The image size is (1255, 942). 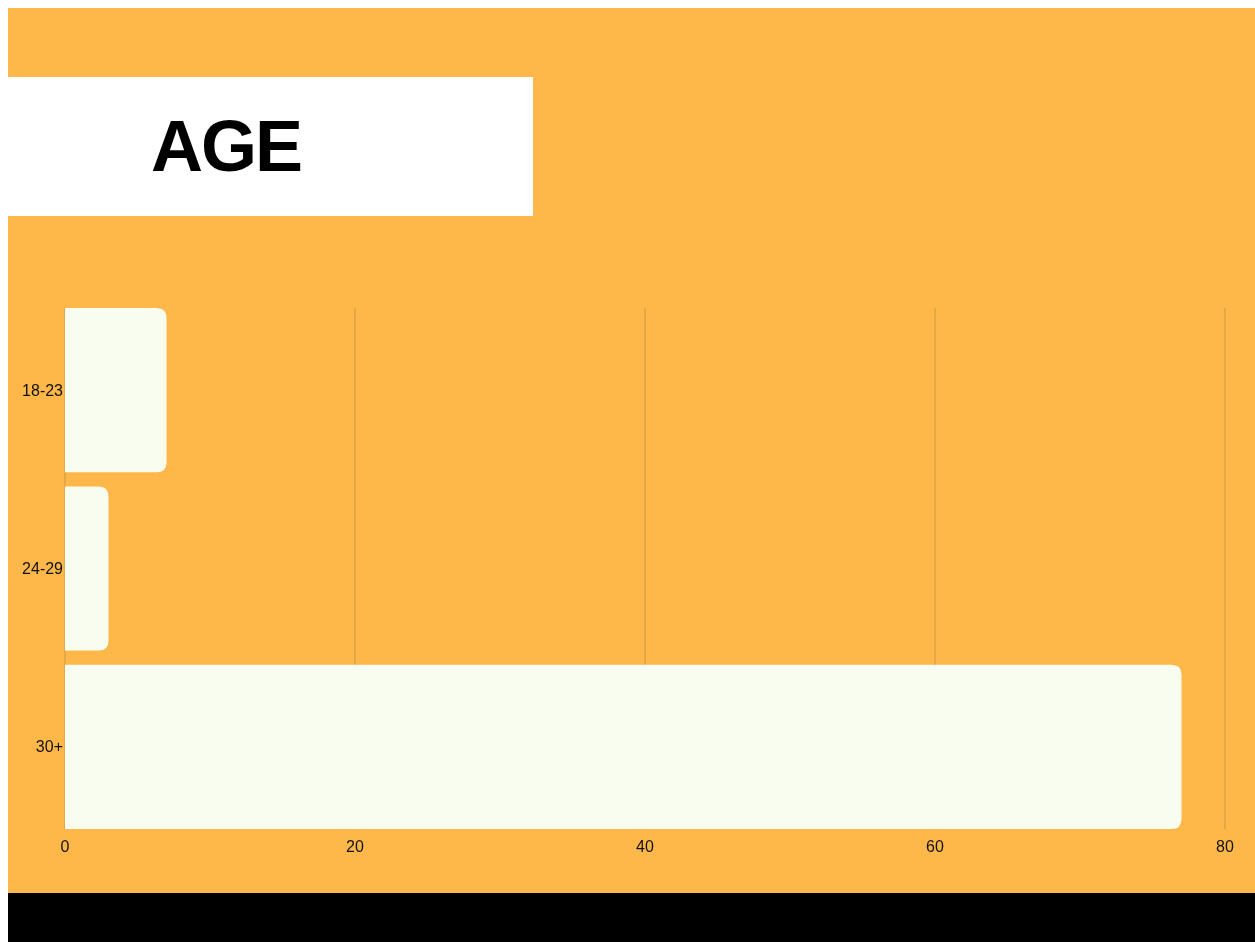 What do you see at coordinates (65, 846) in the screenshot?
I see `x-tick-label: 0` at bounding box center [65, 846].